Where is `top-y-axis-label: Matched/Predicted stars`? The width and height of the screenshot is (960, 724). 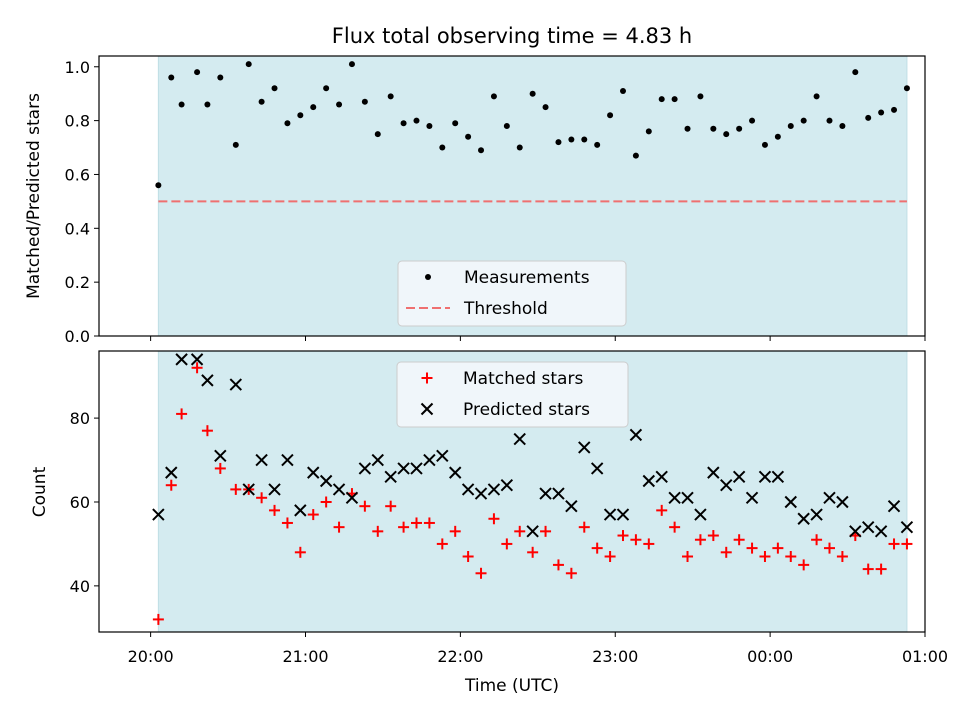
top-y-axis-label: Matched/Predicted stars is located at coordinates (34, 196).